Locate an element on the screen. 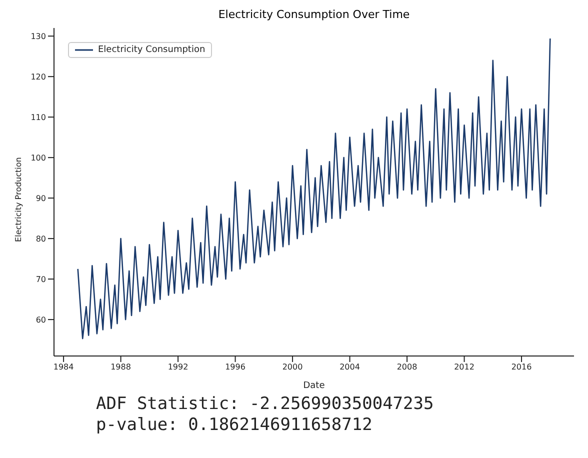 This screenshot has height=458, width=588. y-tick-label: 130 is located at coordinates (38, 36).